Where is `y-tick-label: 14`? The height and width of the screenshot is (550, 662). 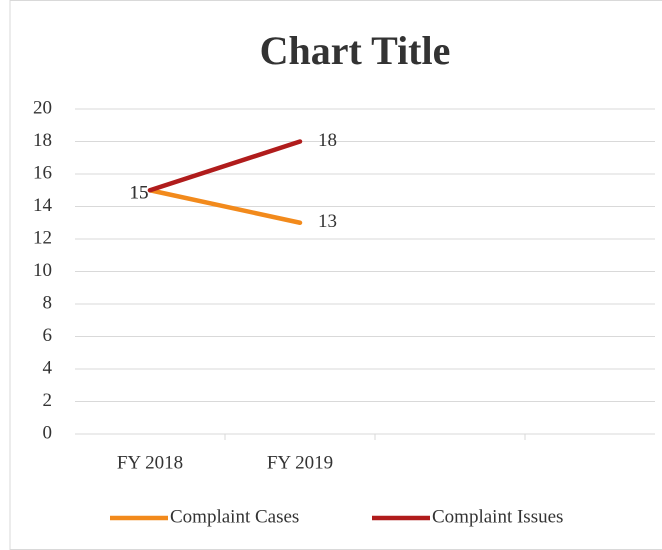 y-tick-label: 14 is located at coordinates (43, 205).